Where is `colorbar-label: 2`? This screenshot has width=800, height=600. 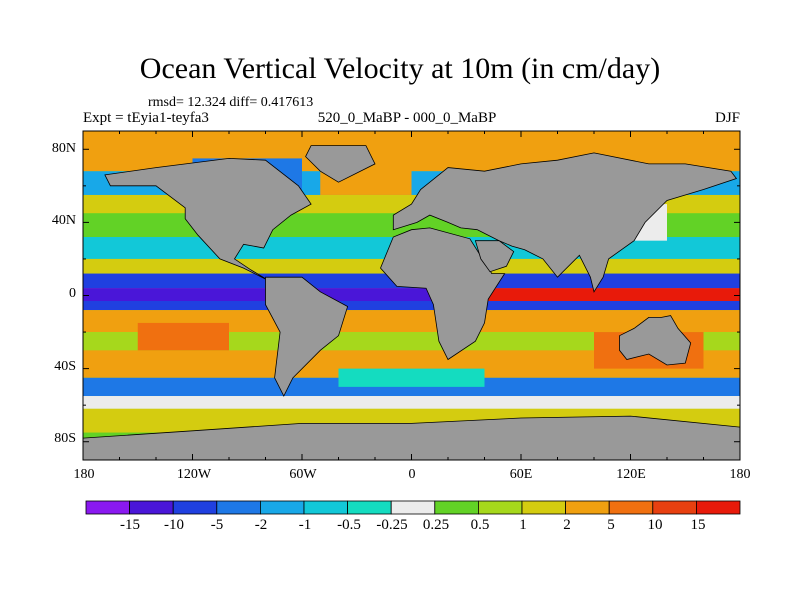
colorbar-label: 2 is located at coordinates (567, 525).